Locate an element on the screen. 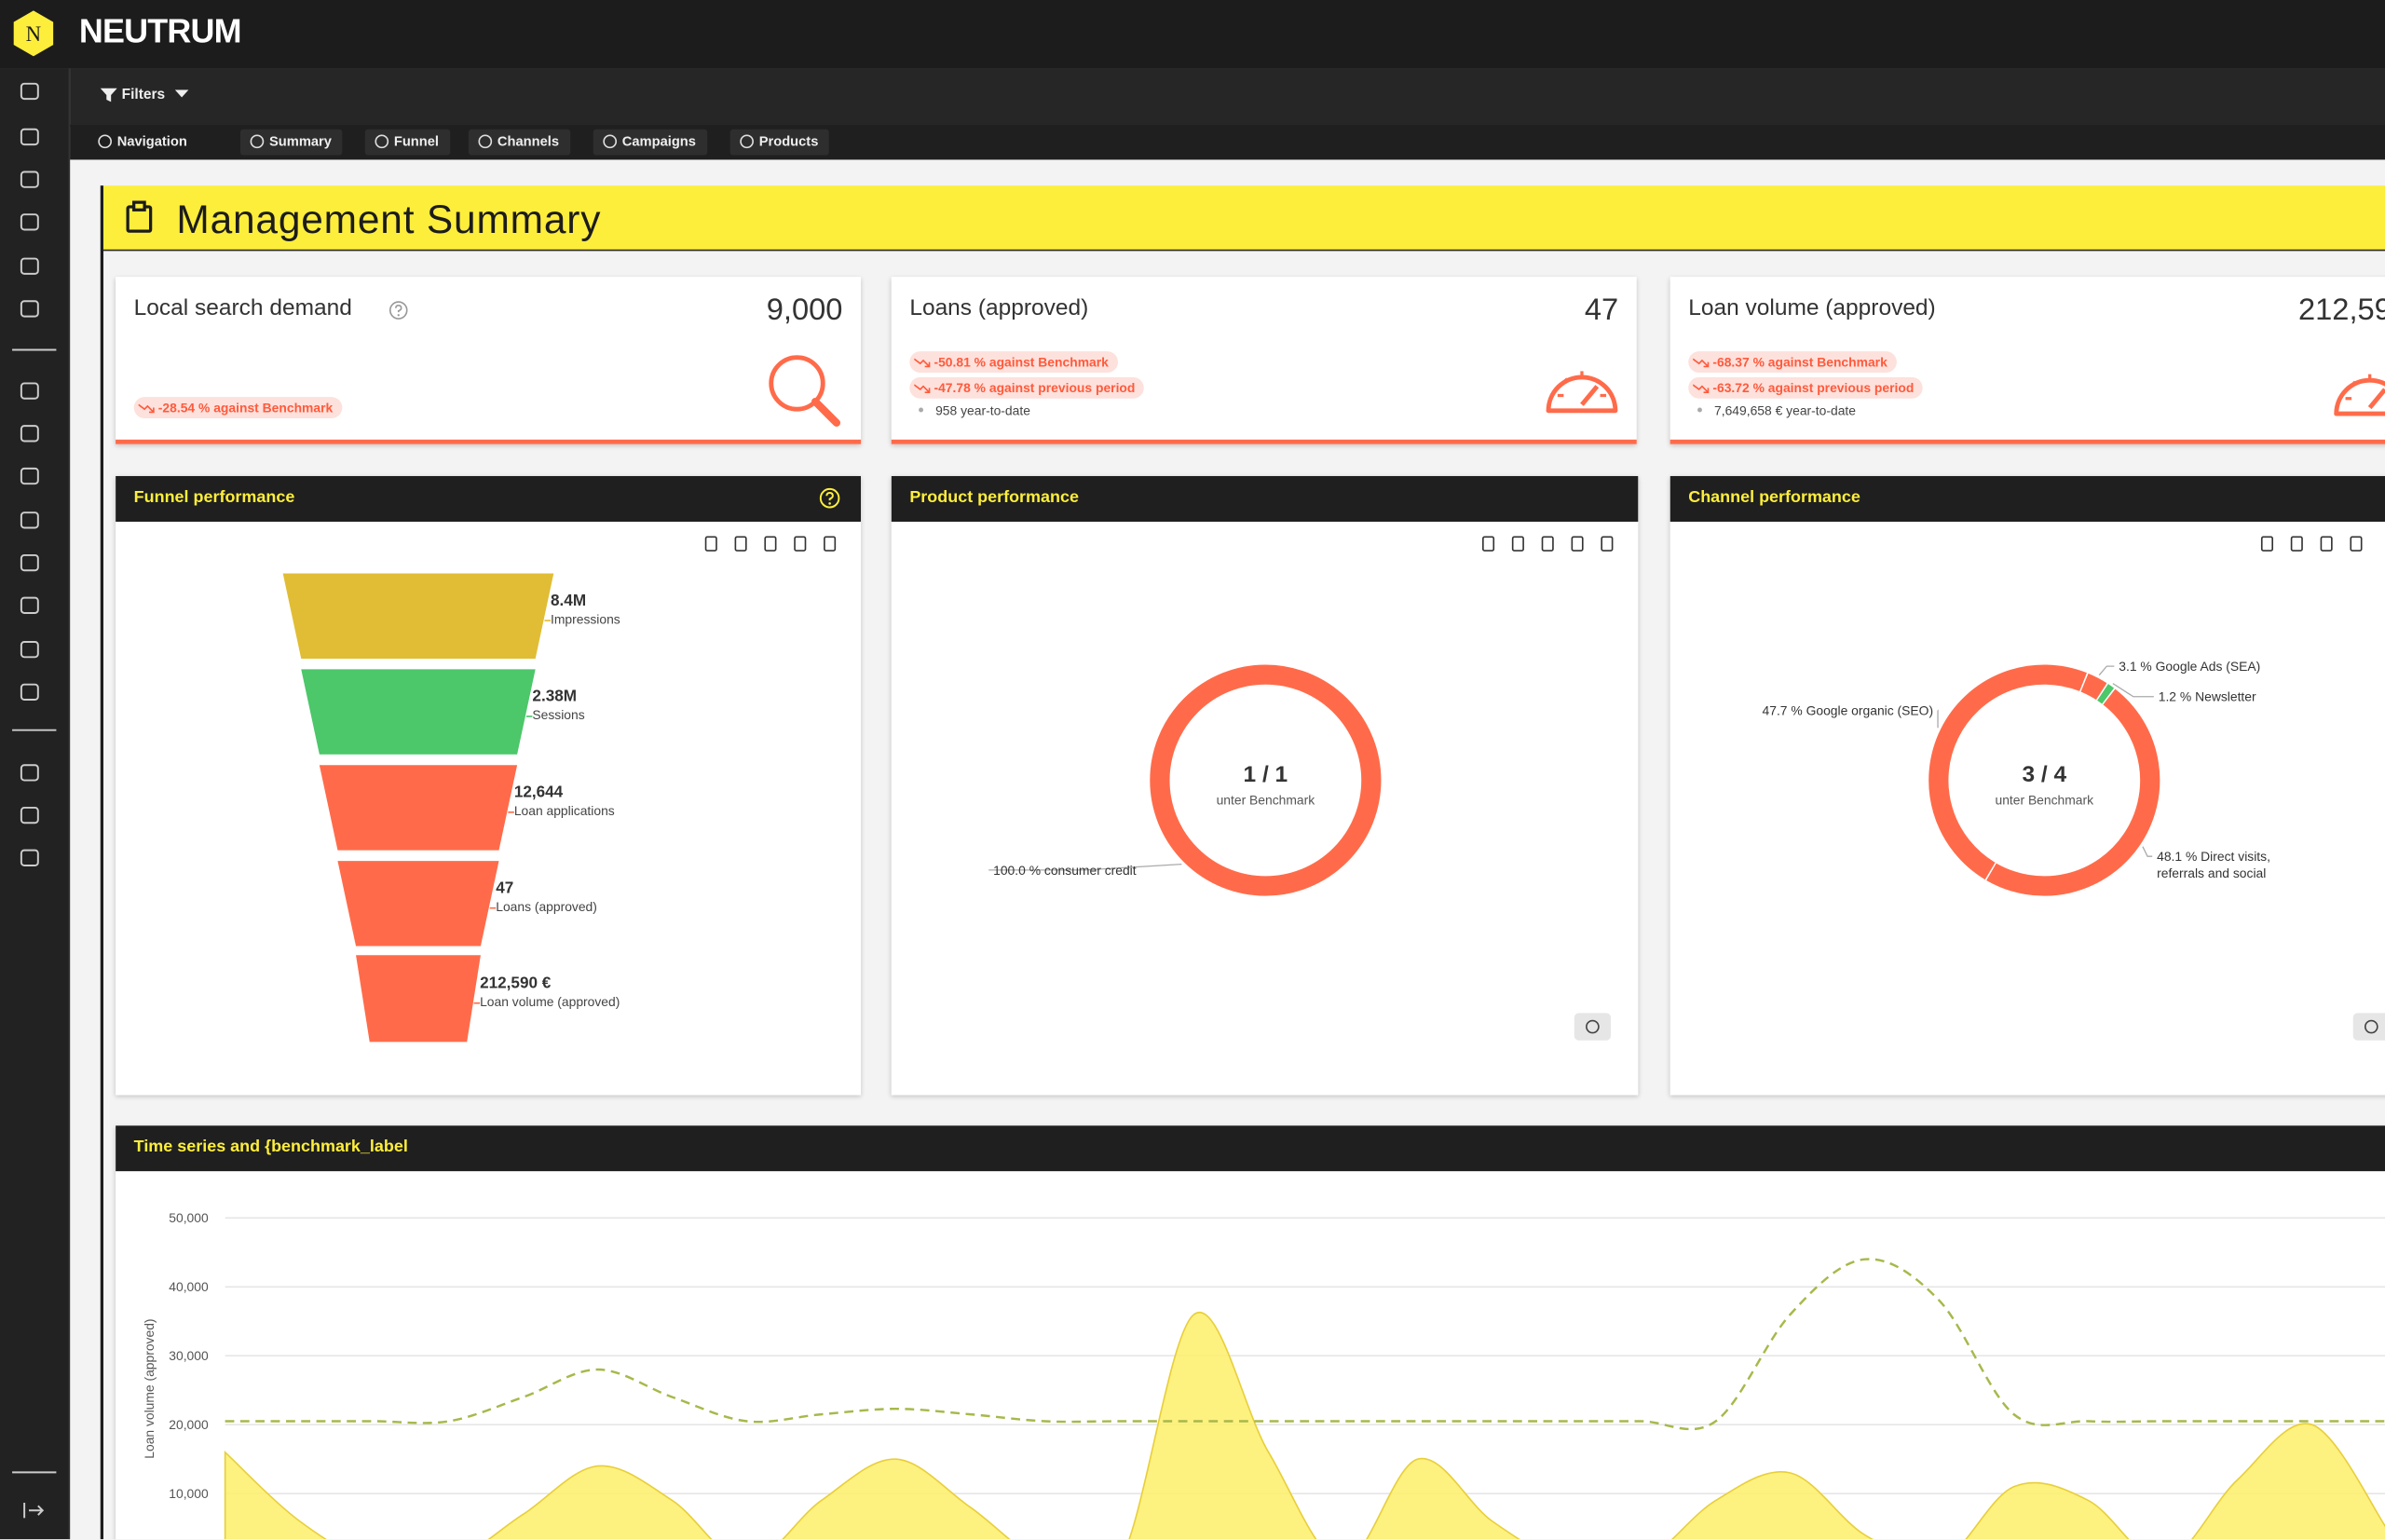 The width and height of the screenshot is (2385, 1540). tab: Navigation is located at coordinates (143, 142).